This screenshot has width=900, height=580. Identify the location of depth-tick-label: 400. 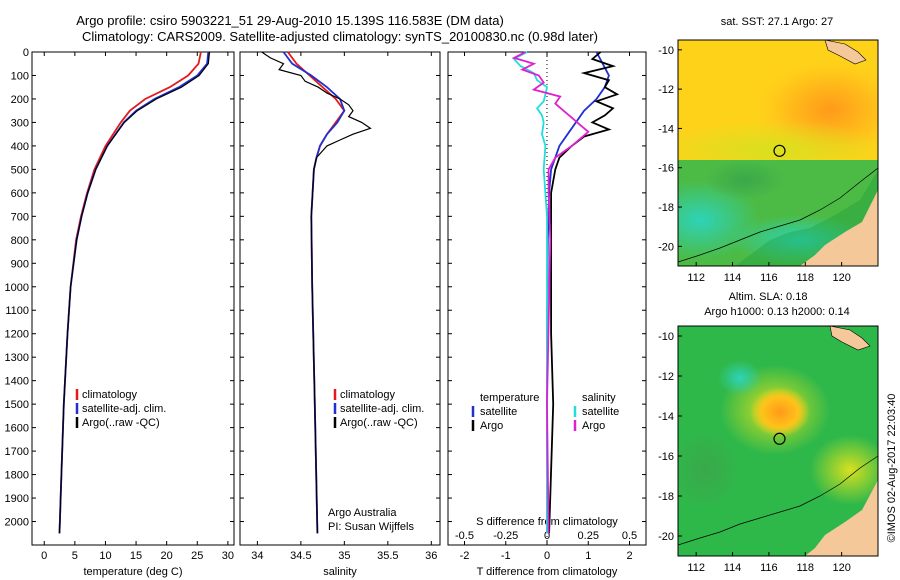
(20, 147).